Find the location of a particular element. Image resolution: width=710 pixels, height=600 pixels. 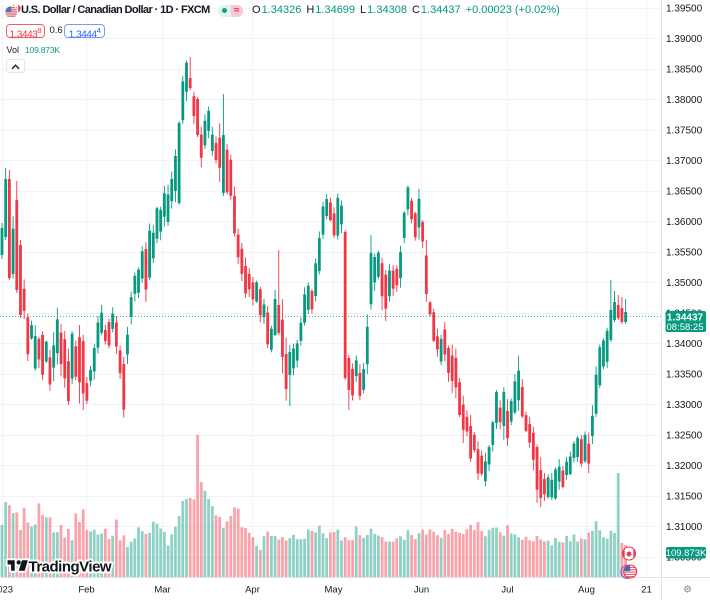

svg-text: 1.37500 is located at coordinates (684, 131).